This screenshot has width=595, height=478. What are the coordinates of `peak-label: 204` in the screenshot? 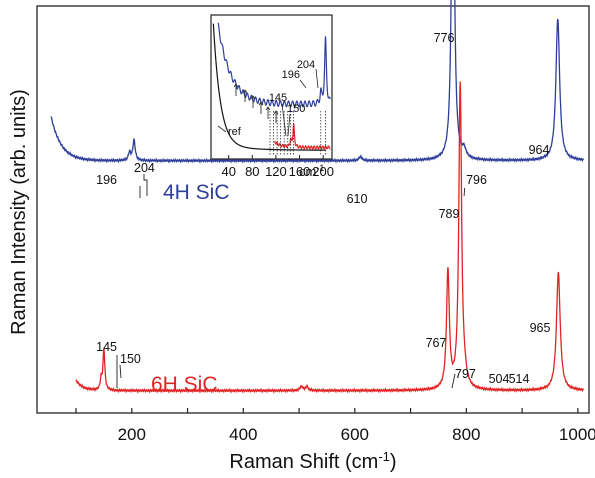 It's located at (144, 168).